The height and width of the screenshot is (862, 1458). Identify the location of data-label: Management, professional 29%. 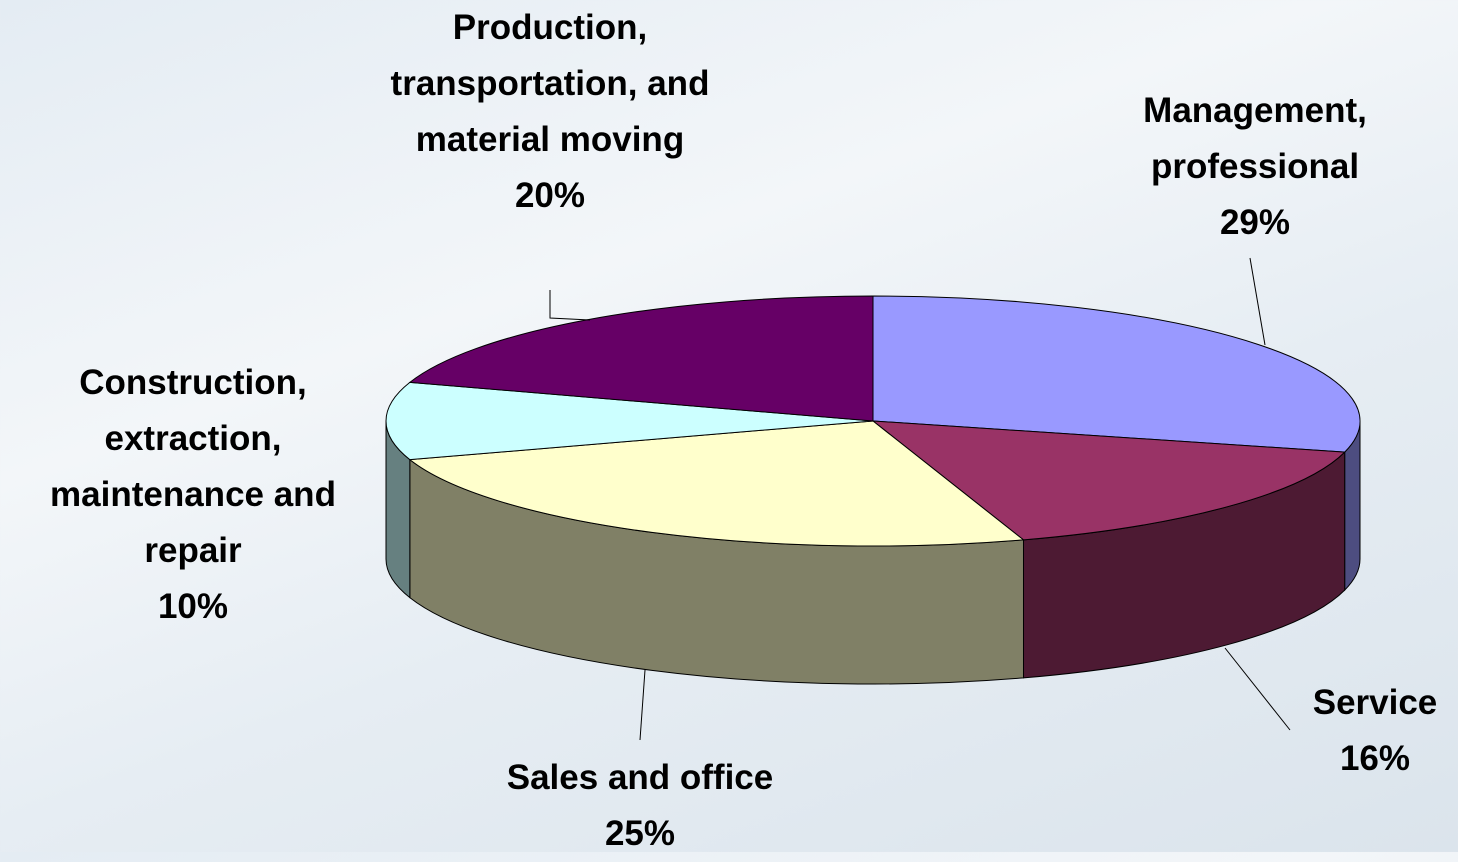
(1255, 167).